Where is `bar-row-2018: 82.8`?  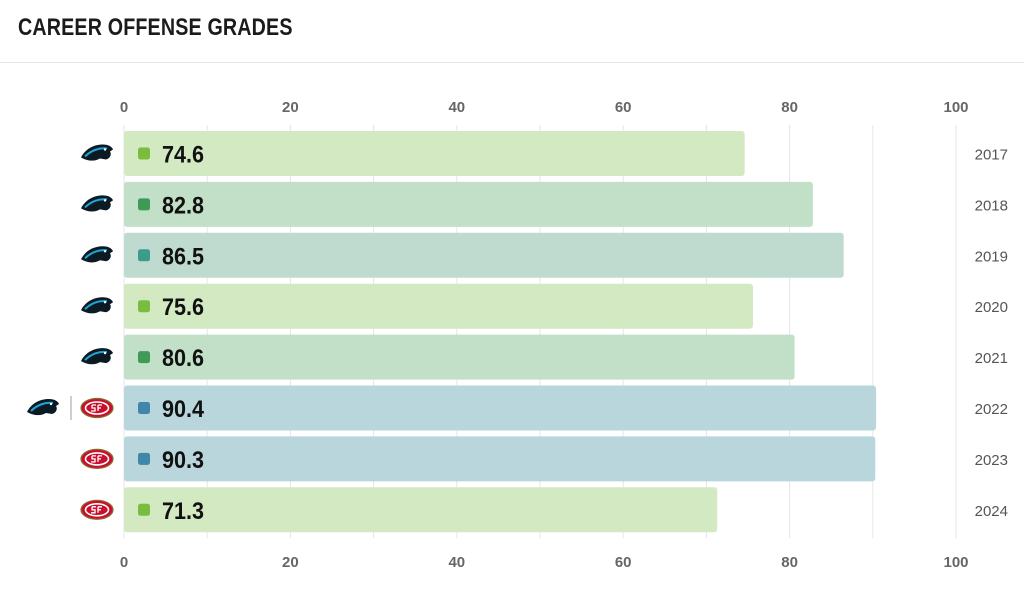
bar-row-2018: 82.8 is located at coordinates (468, 204).